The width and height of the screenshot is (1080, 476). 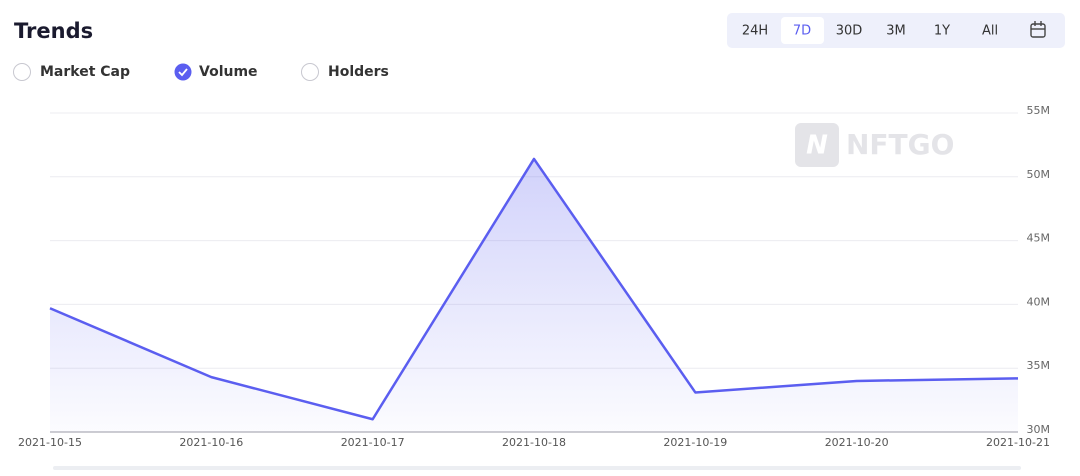 I want to click on x-tick-label: 2021-10-21, so click(x=1018, y=442).